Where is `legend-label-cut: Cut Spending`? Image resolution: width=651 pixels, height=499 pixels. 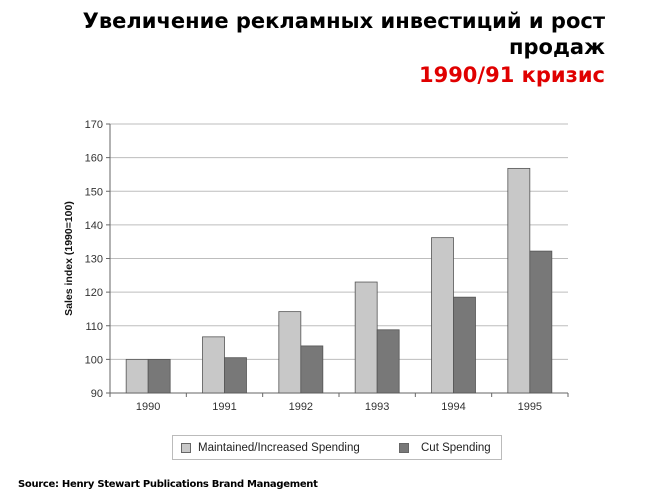
legend-label-cut: Cut Spending is located at coordinates (456, 448).